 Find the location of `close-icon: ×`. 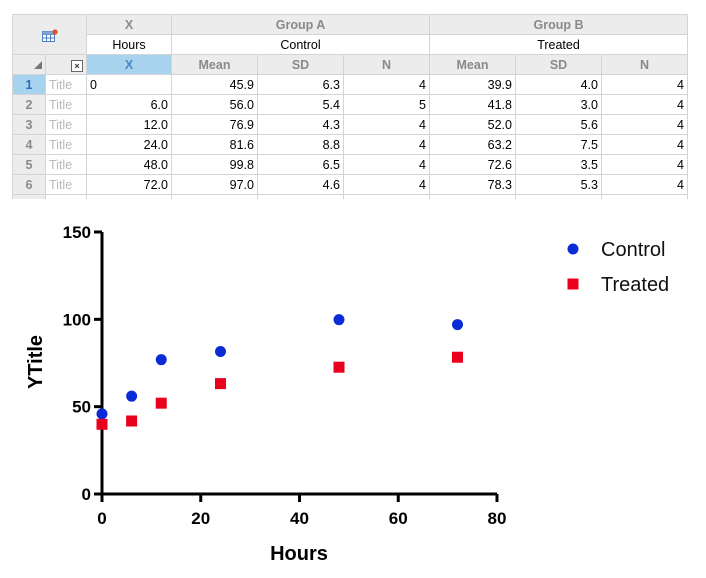

close-icon: × is located at coordinates (77, 65).